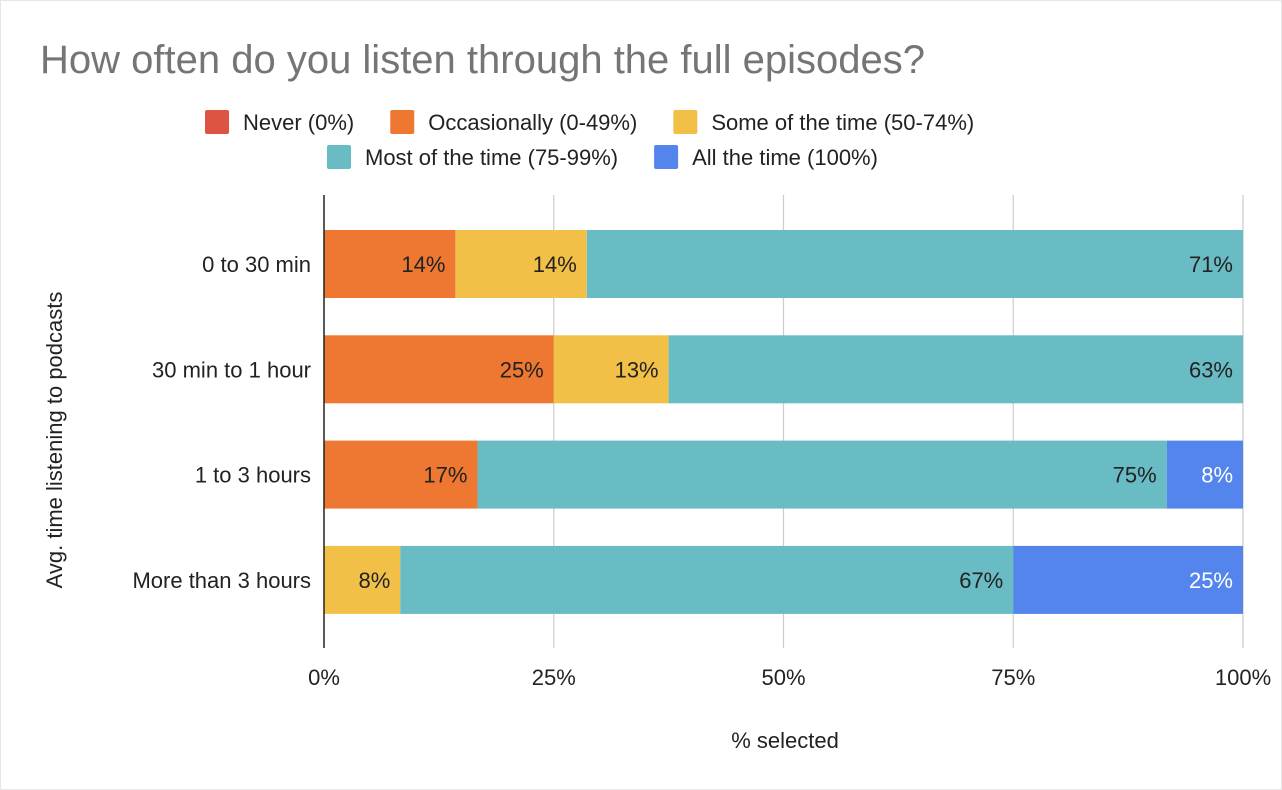 The width and height of the screenshot is (1282, 790). What do you see at coordinates (221, 580) in the screenshot?
I see `y-tick-label-3: More than 3 hours` at bounding box center [221, 580].